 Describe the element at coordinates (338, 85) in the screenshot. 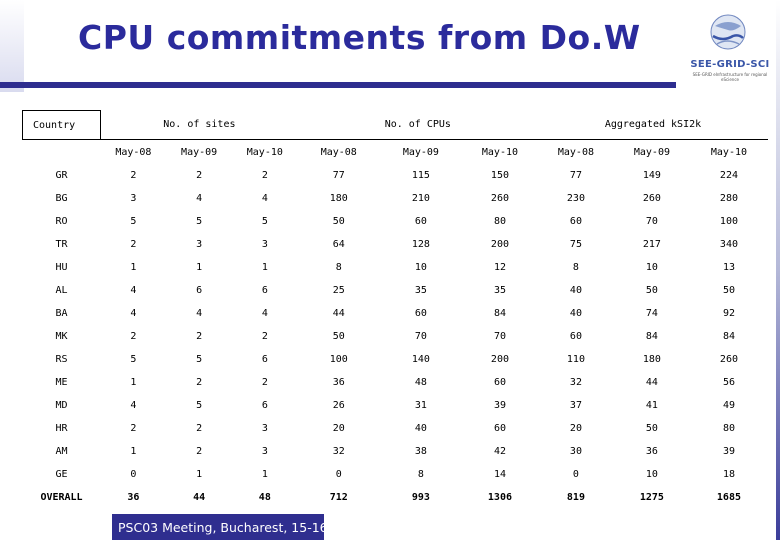

I see `title-rule` at that location.